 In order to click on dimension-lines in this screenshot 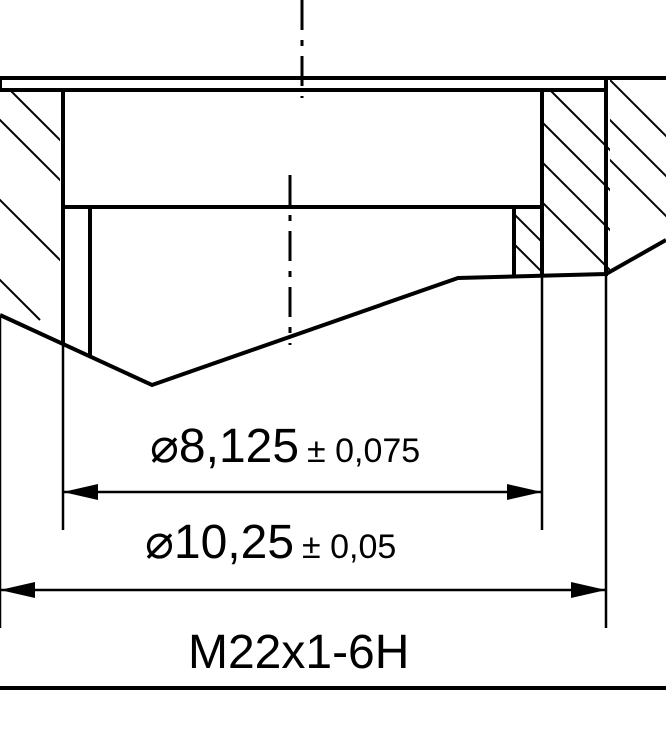, I will do `click(303, 541)`.